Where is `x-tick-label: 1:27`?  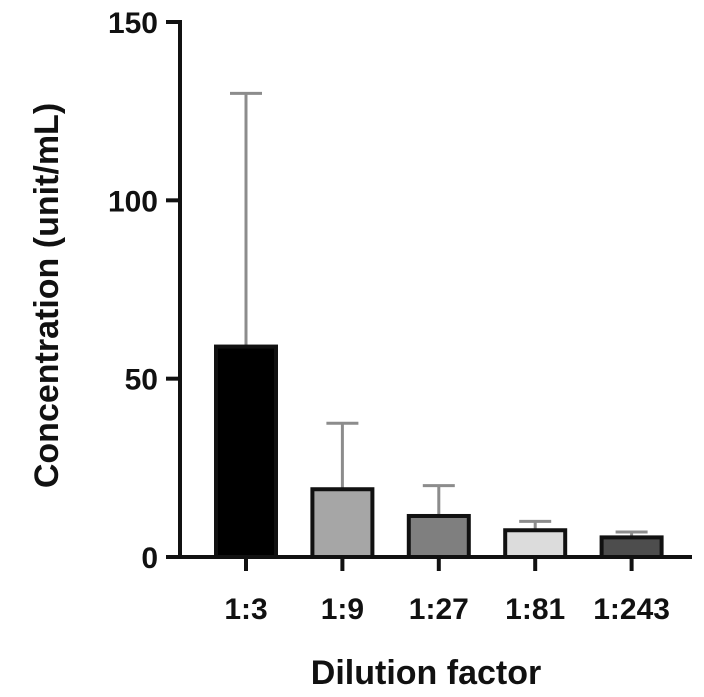
x-tick-label: 1:27 is located at coordinates (439, 609).